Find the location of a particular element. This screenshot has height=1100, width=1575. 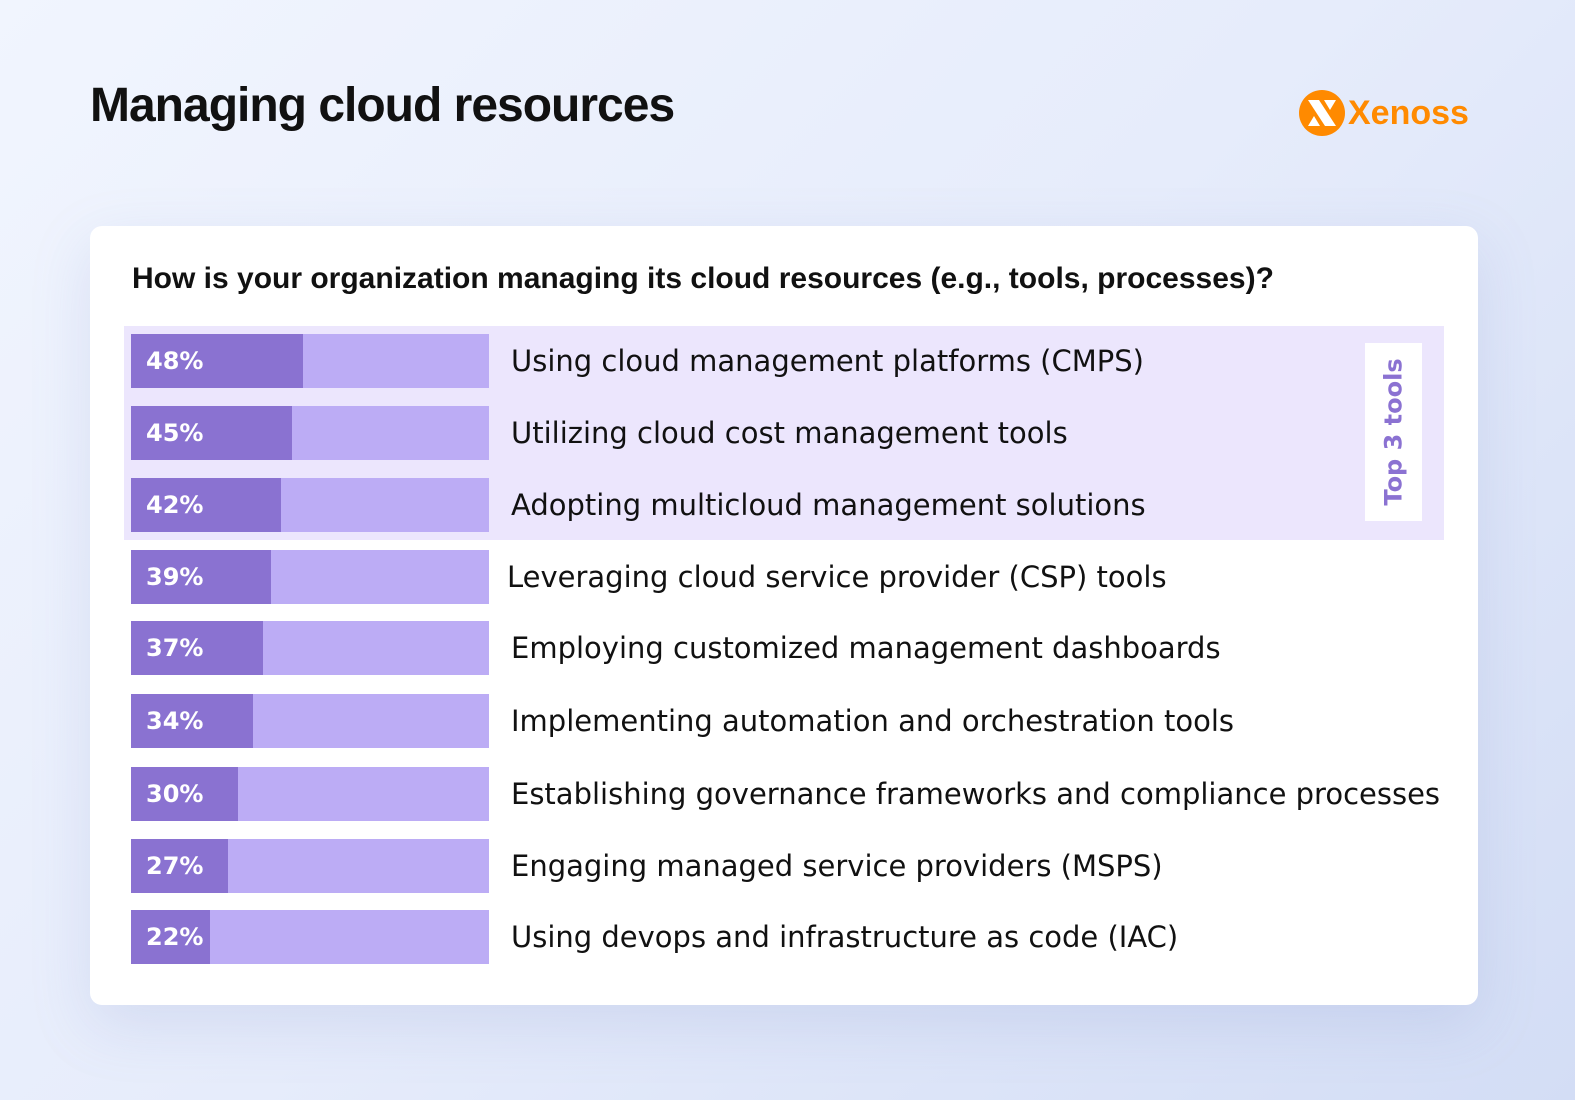

bar-category-label: Adopting multicloud management solutions is located at coordinates (828, 505).